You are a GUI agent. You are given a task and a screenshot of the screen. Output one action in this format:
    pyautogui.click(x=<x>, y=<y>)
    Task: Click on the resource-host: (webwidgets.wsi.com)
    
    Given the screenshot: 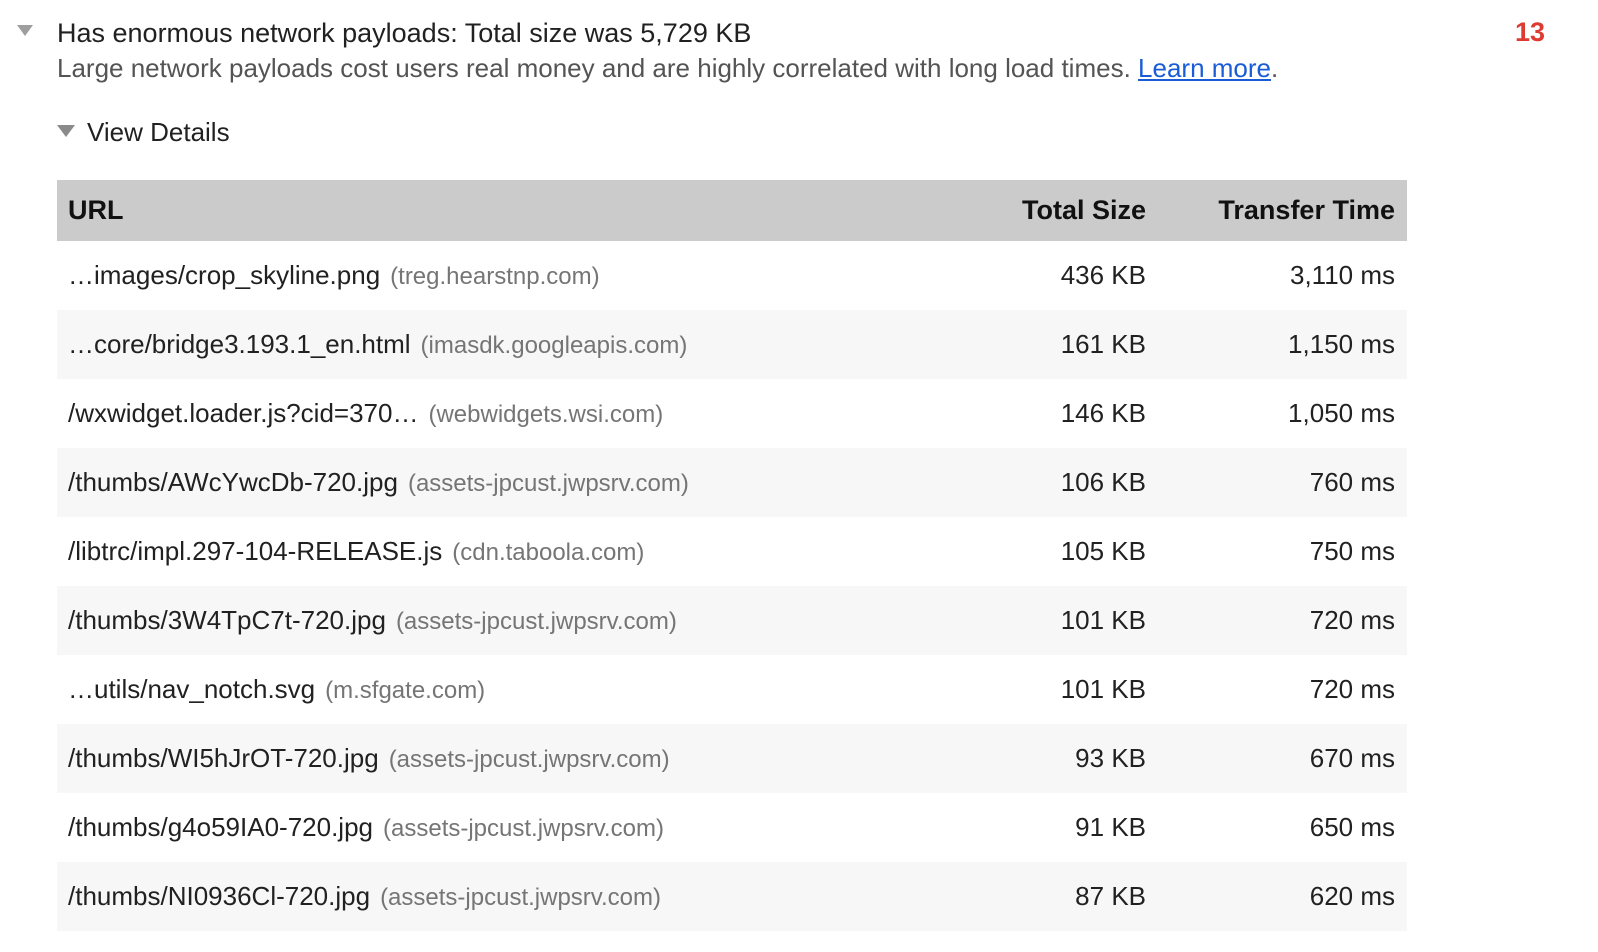 What is the action you would take?
    pyautogui.click(x=546, y=414)
    